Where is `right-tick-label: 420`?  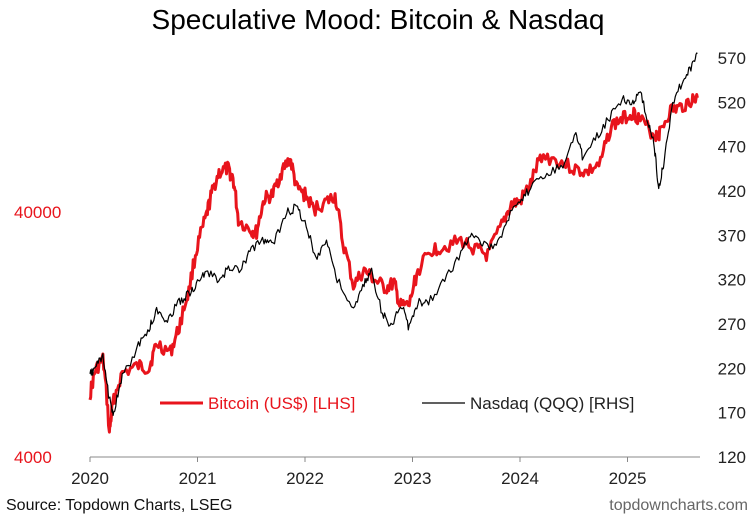
right-tick-label: 420 is located at coordinates (732, 191).